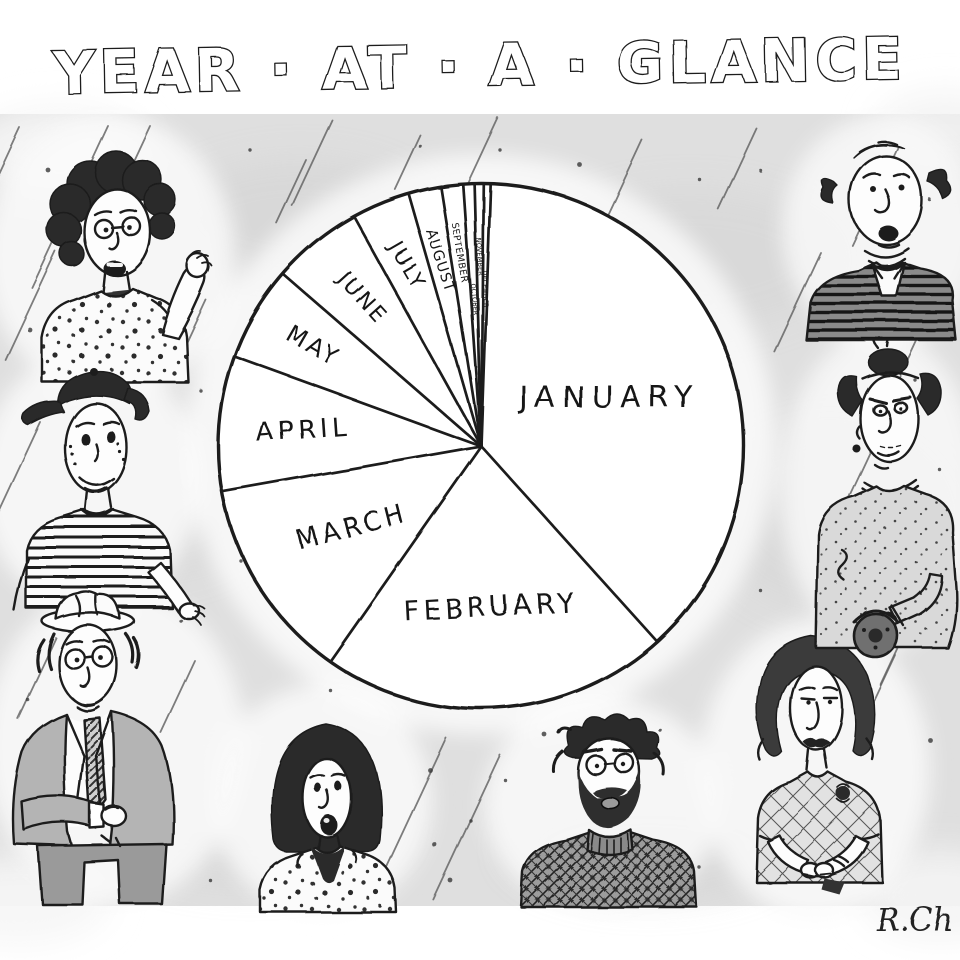  I want to click on pie-label-january: JANUARY, so click(608, 398).